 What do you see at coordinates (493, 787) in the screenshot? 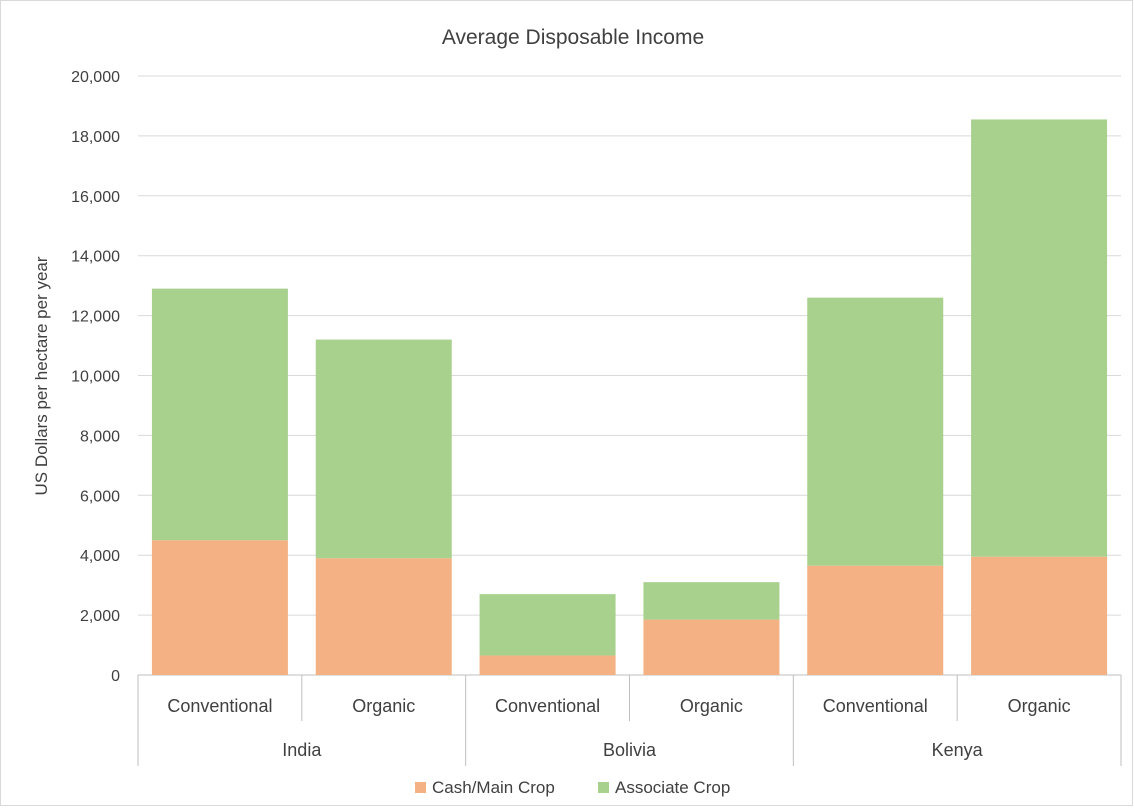
I see `legend-label: Cash/Main Crop` at bounding box center [493, 787].